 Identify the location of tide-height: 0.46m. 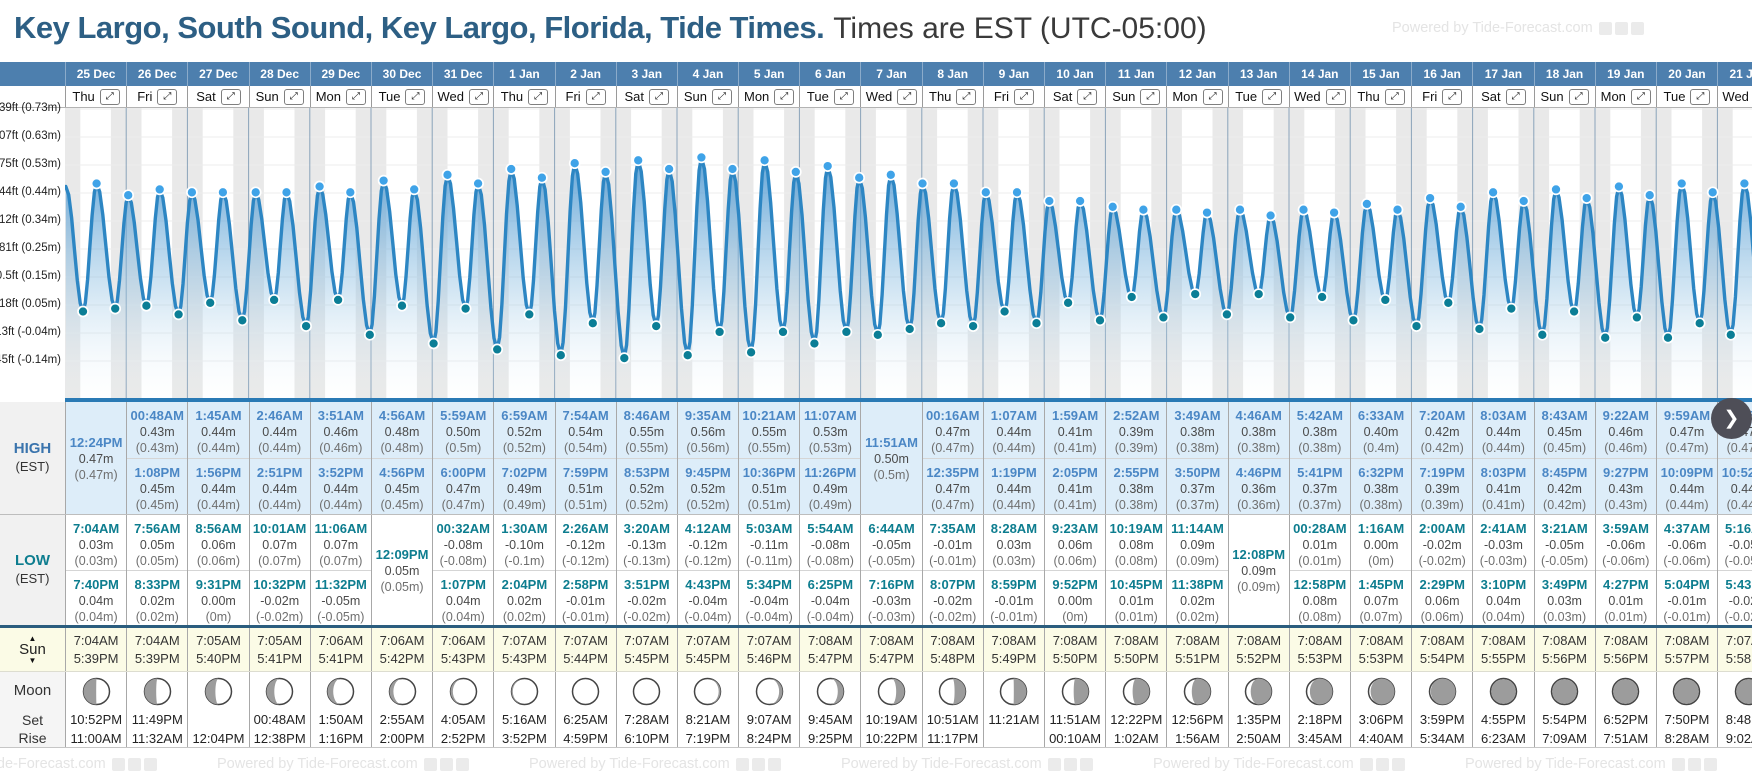
(341, 432).